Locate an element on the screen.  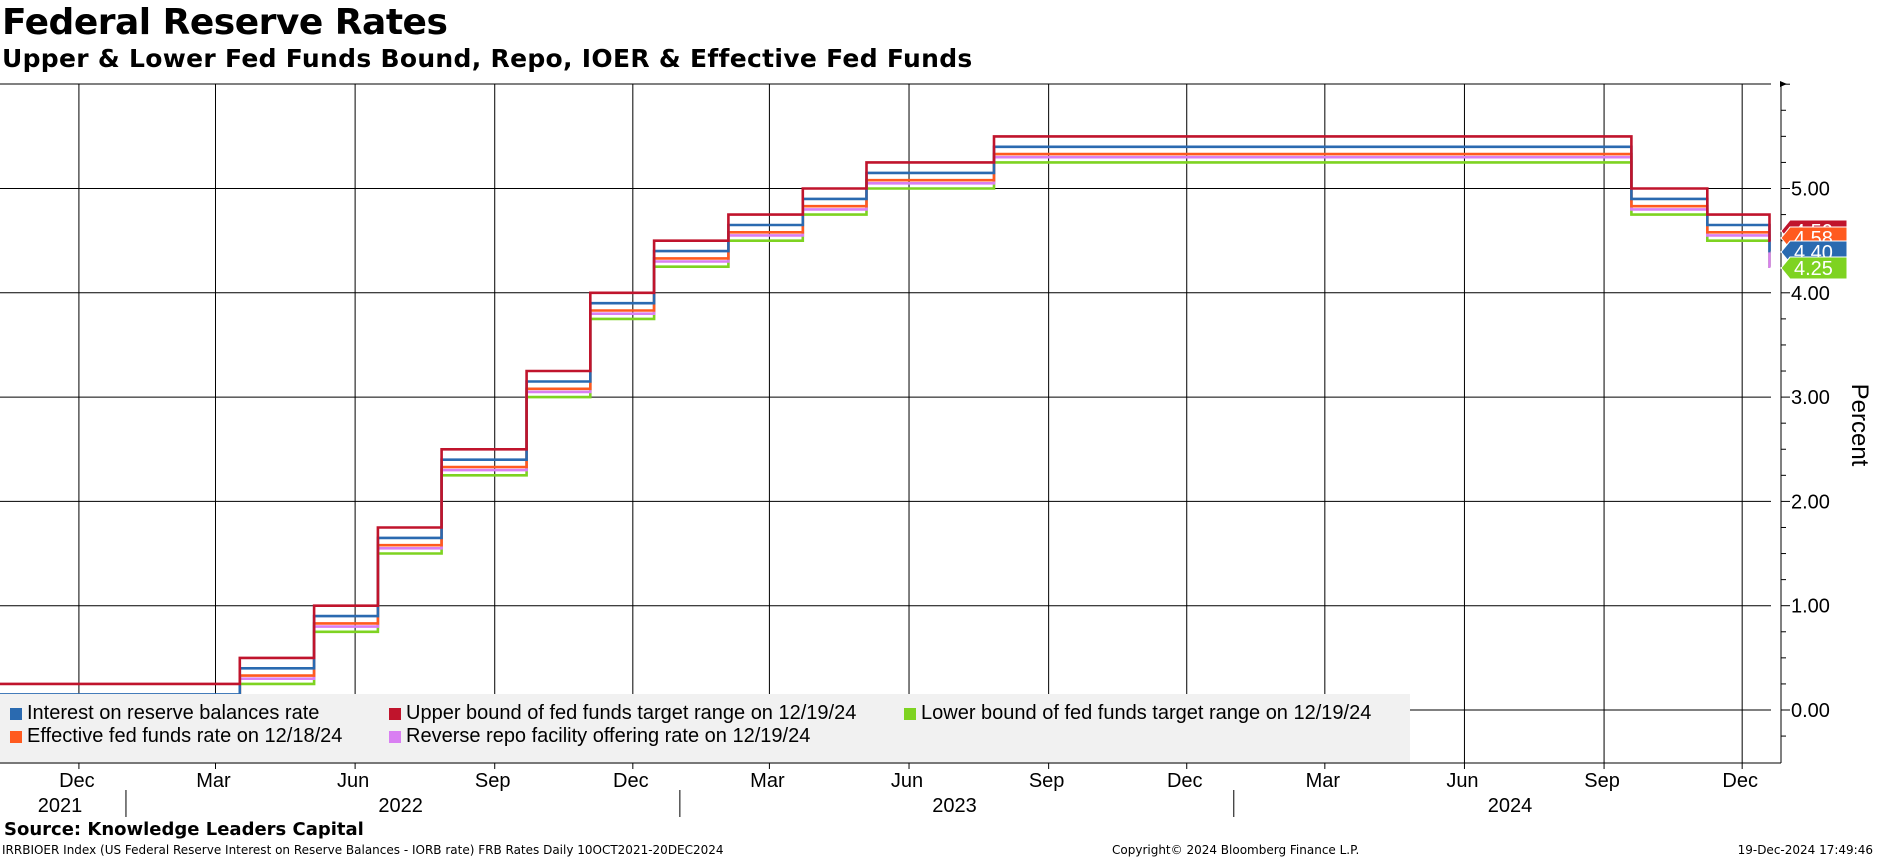
y-axis-title: Percent is located at coordinates (1859, 425).